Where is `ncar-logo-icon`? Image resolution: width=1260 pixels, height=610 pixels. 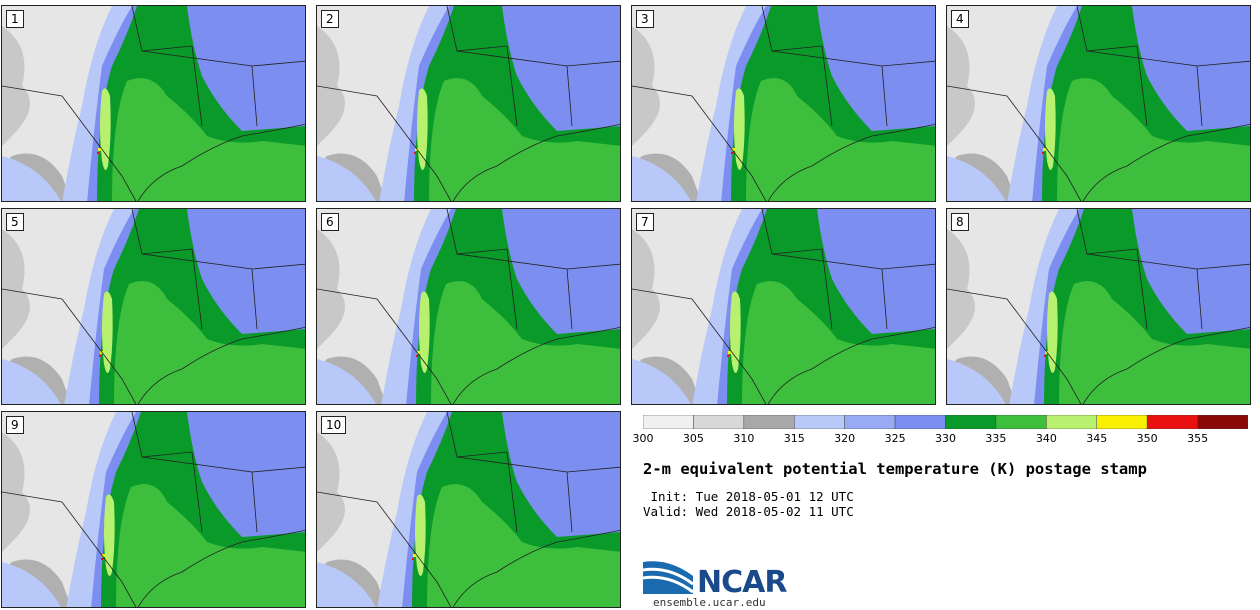 ncar-logo-icon is located at coordinates (668, 577).